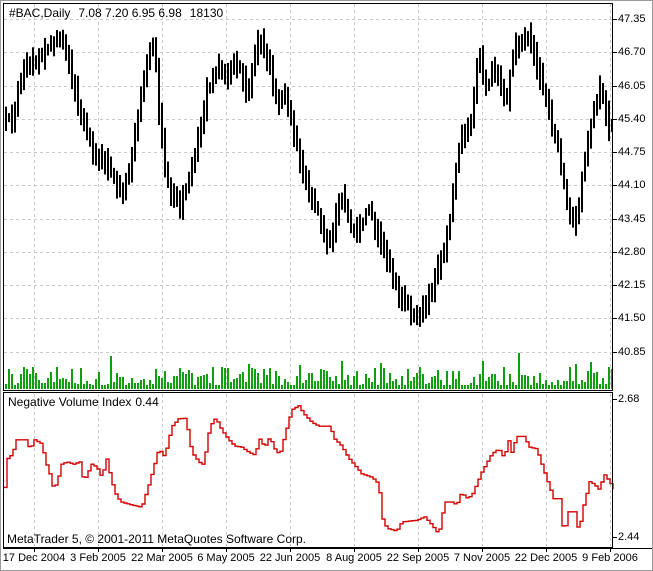 This screenshot has width=653, height=571. Describe the element at coordinates (632, 219) in the screenshot. I see `price-tick-label: 43.45` at that location.